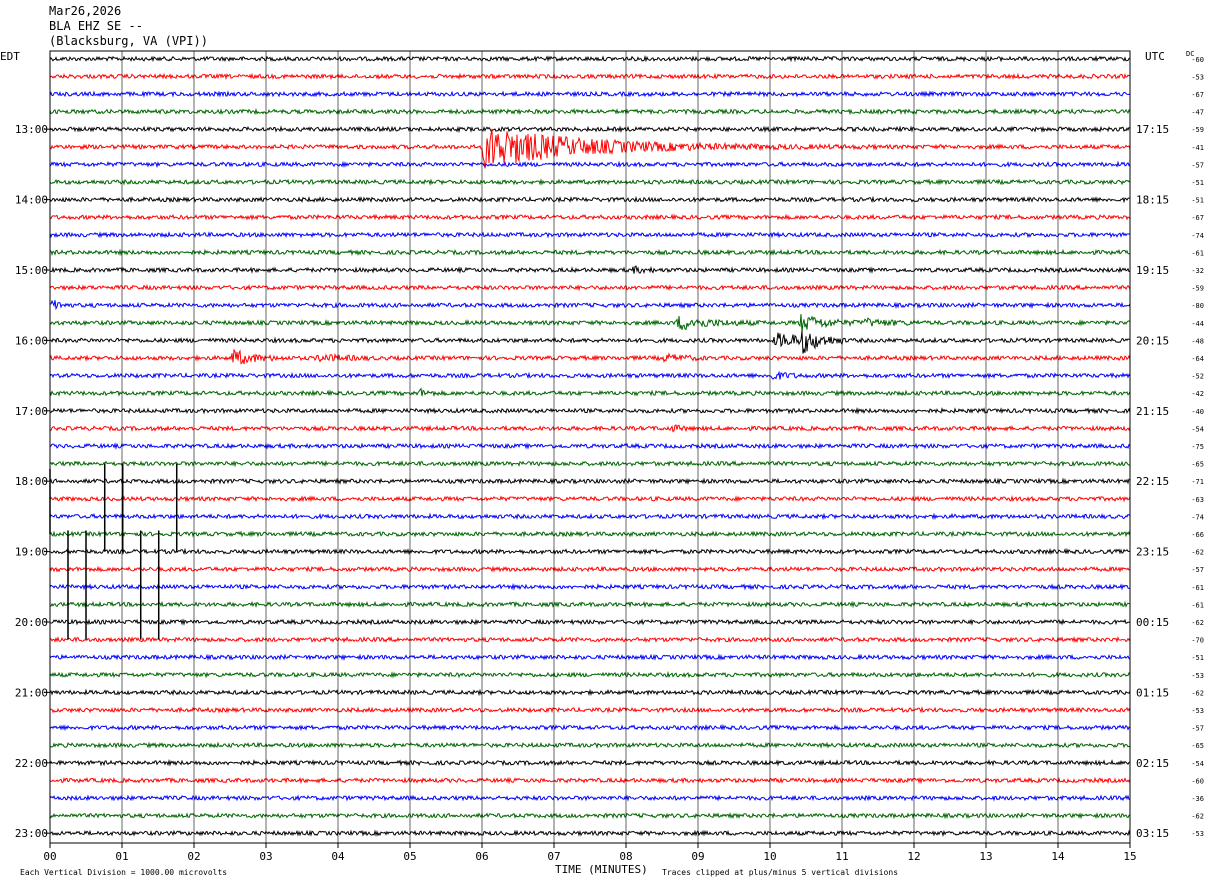 This screenshot has width=1210, height=886. Describe the element at coordinates (553, 856) in the screenshot. I see `x-tick-label-07: 07` at that location.